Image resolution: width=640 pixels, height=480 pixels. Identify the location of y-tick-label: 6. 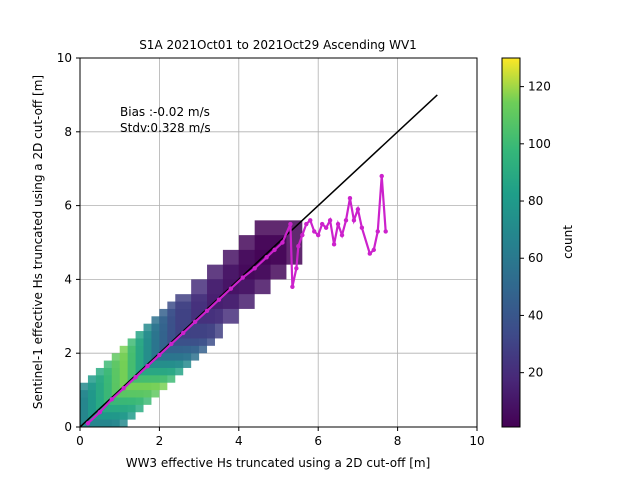
(68, 206).